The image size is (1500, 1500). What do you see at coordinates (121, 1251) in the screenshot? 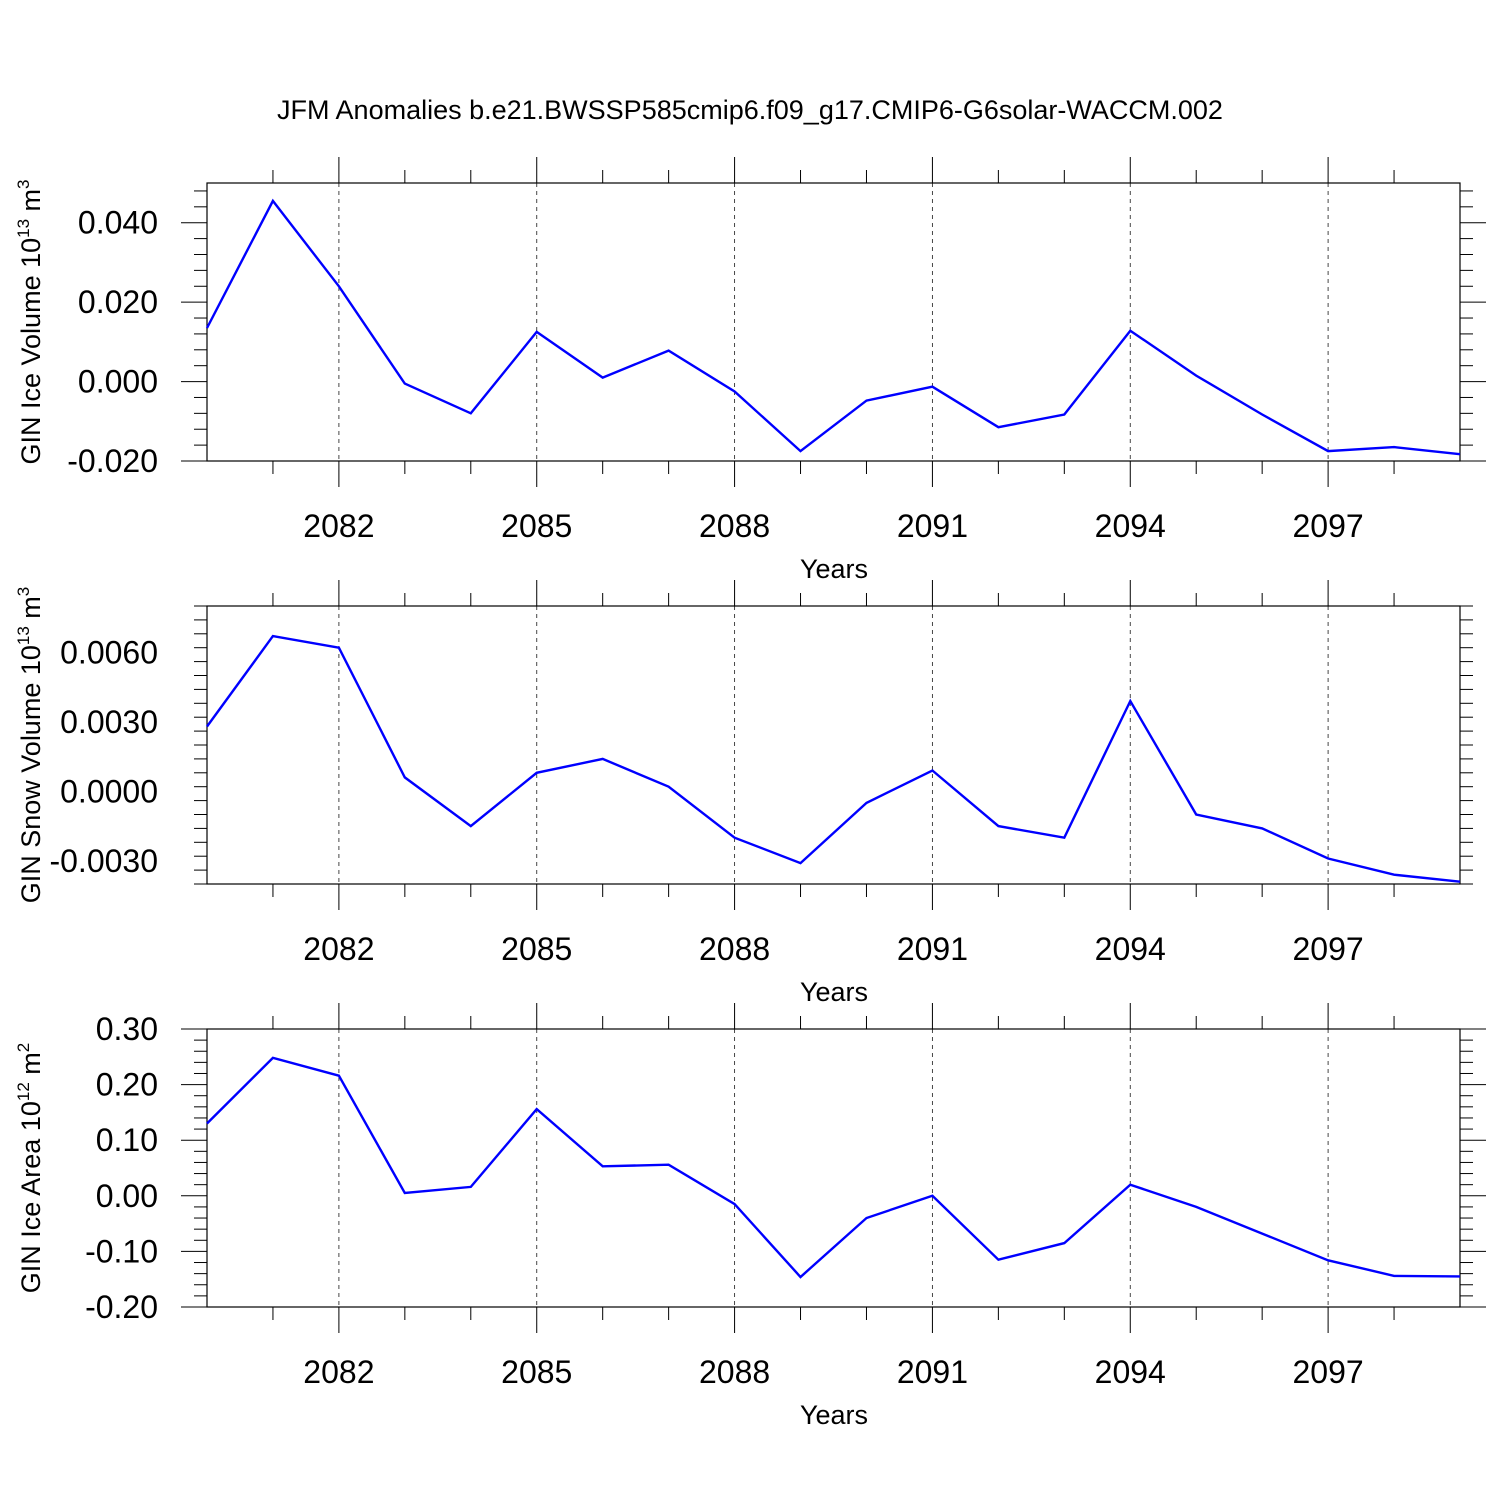
I see `y-tick-label: -0.10` at bounding box center [121, 1251].